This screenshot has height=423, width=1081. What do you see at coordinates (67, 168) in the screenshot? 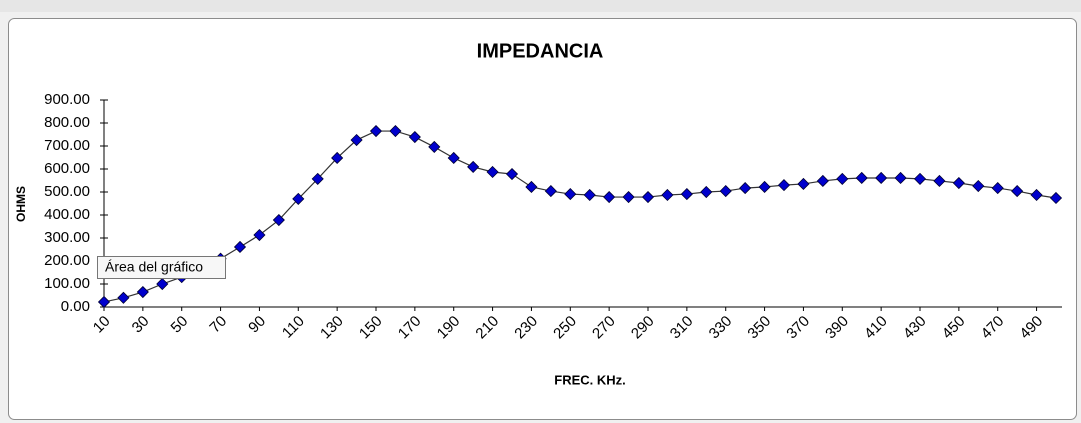
I see `y-tick-label: 600.00` at bounding box center [67, 168].